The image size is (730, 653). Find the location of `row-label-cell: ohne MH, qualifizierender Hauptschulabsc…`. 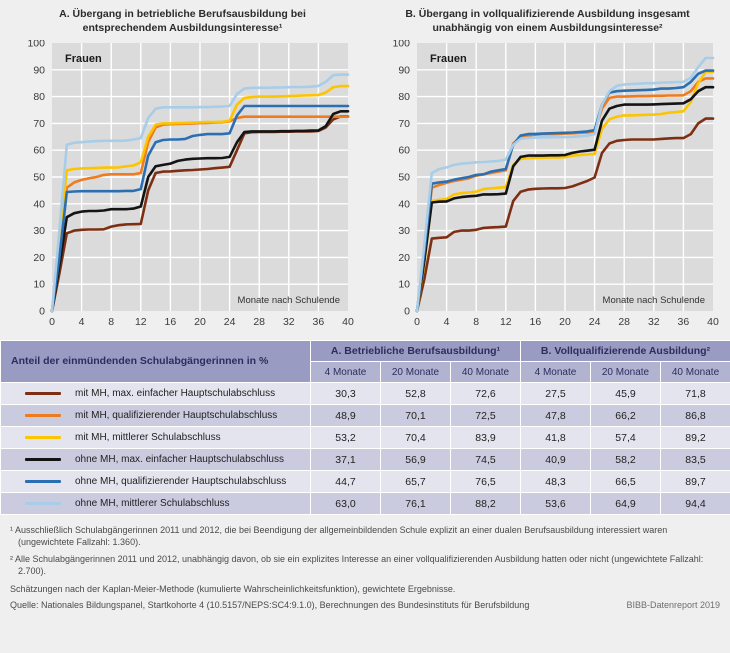

row-label-cell: ohne MH, qualifizierender Hauptschulabsc… is located at coordinates (155, 481).